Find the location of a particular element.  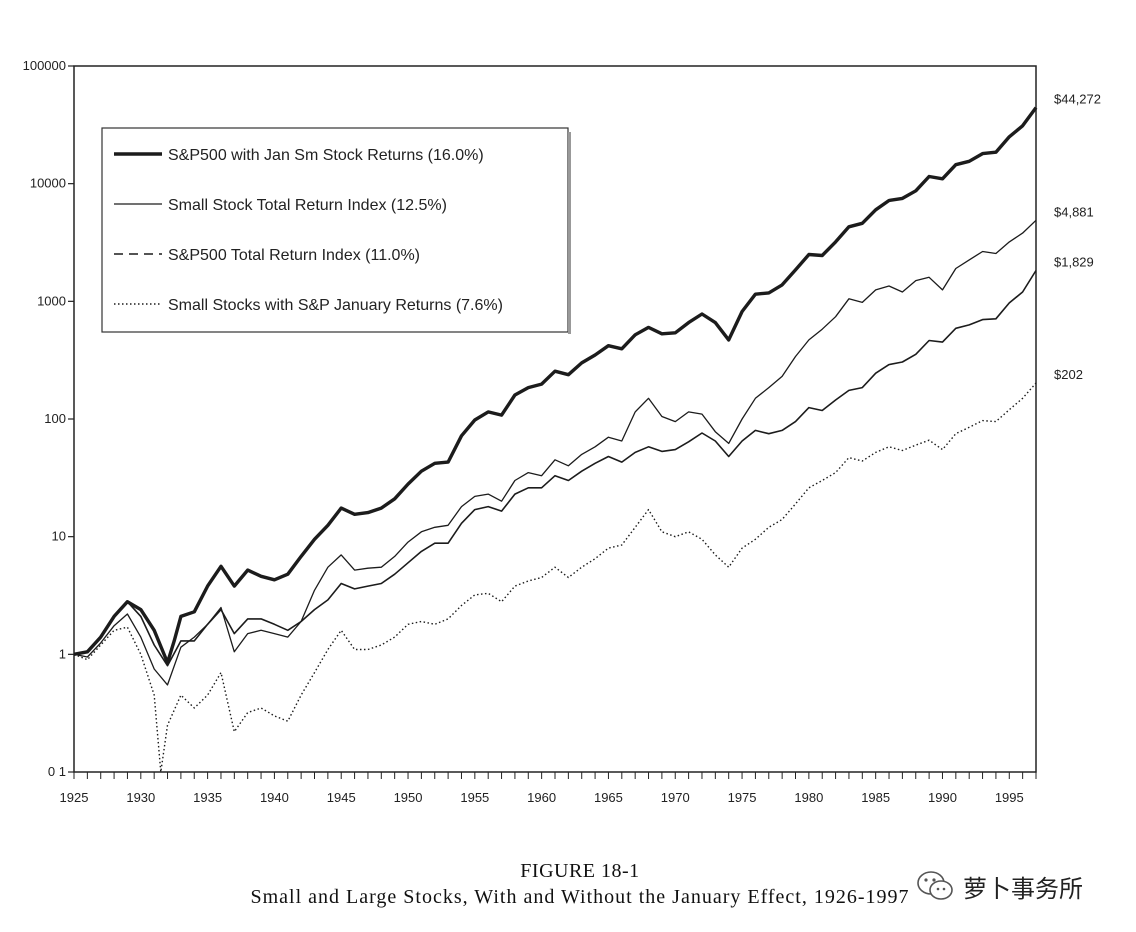

legend-label: S&P500 Total Return Index (11.0%) is located at coordinates (294, 255).